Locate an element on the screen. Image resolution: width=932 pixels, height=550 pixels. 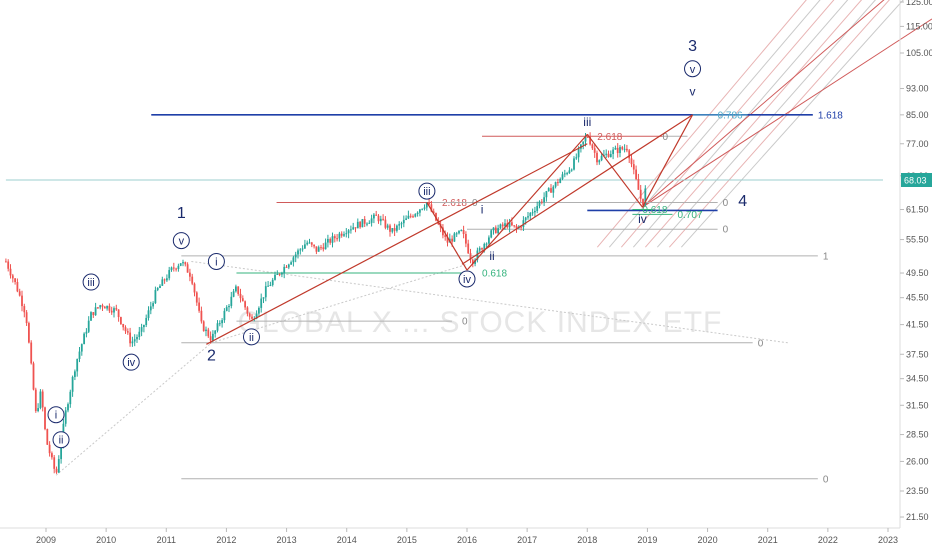
y-tick-label: 115.00 is located at coordinates (919, 26).